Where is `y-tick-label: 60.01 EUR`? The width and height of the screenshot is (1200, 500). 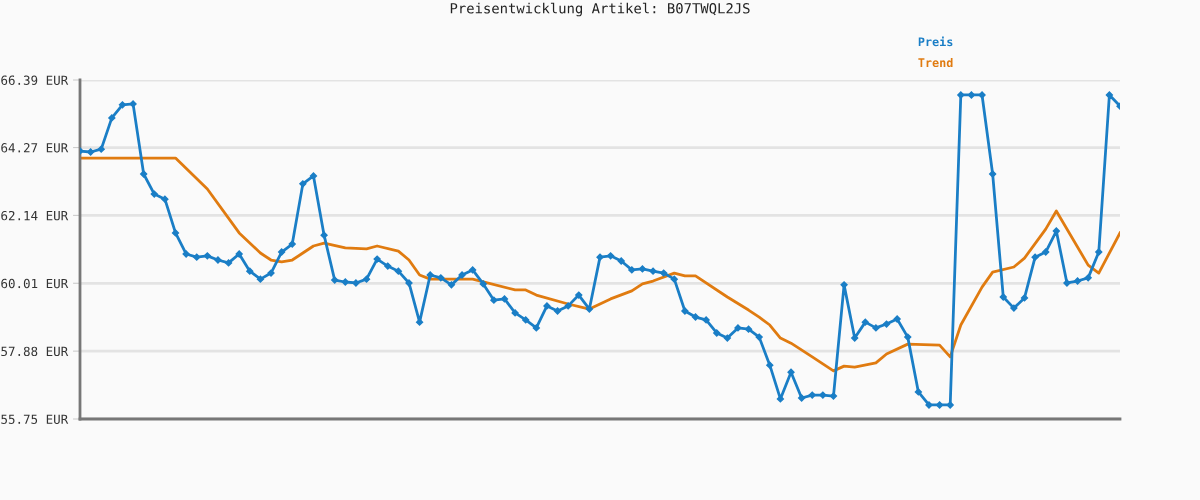
y-tick-label: 60.01 EUR is located at coordinates (35, 283).